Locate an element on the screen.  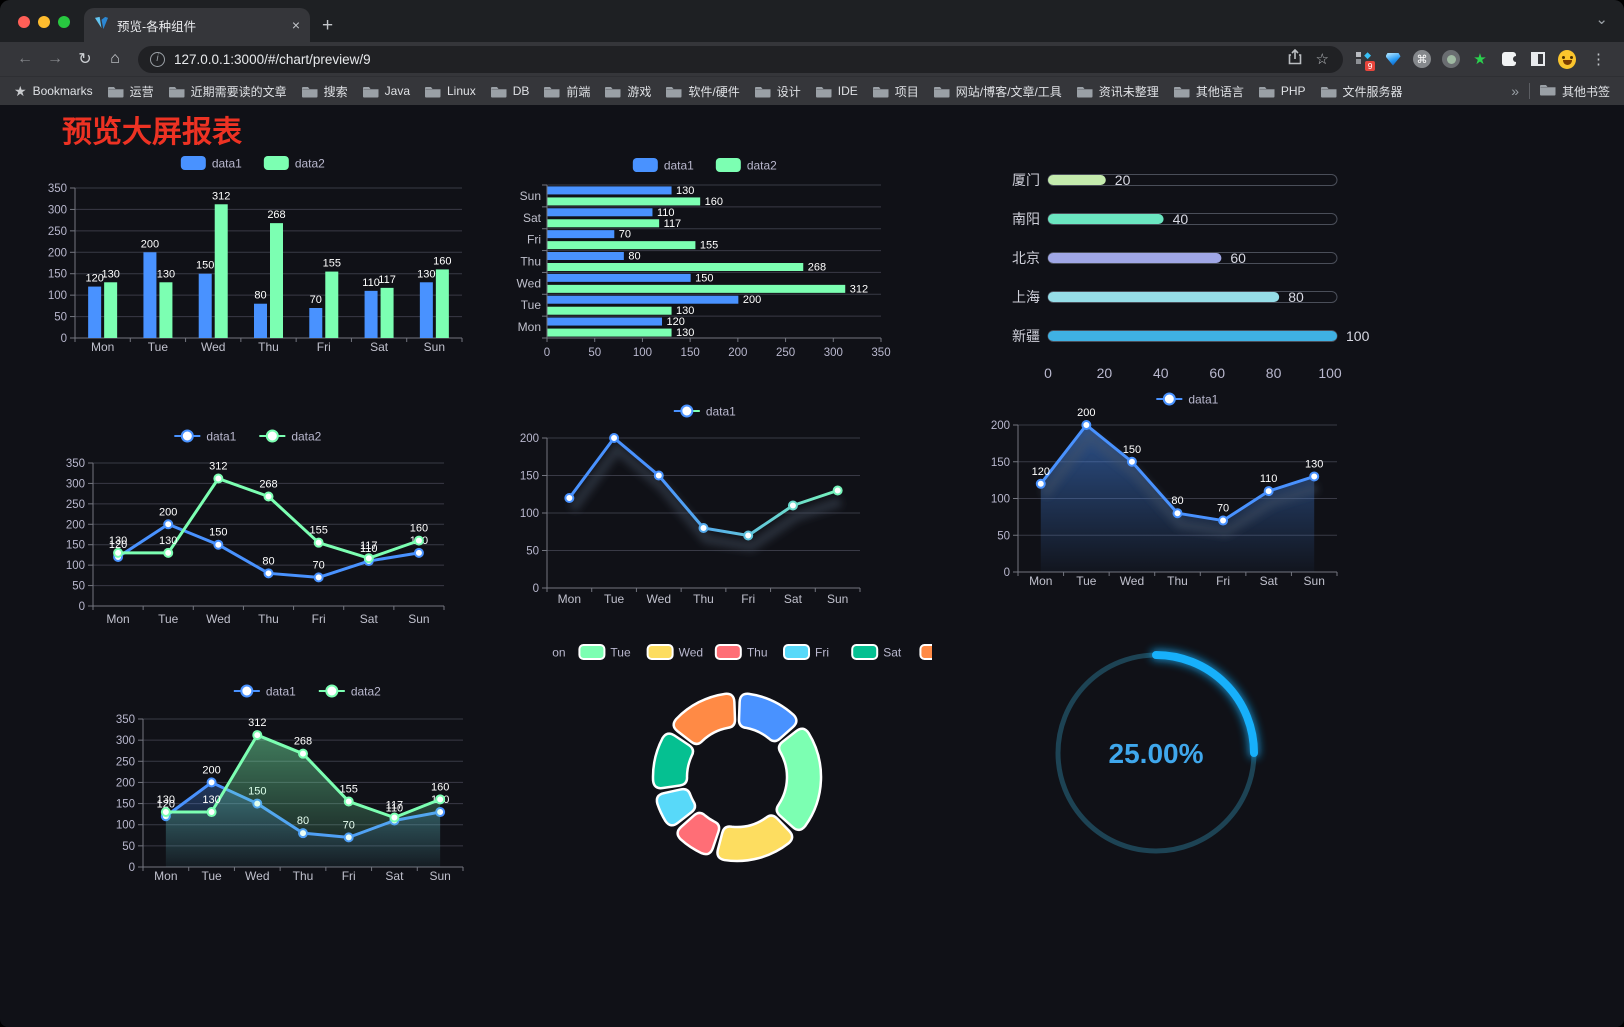
bookmark-folder: 前端 is located at coordinates (567, 91).